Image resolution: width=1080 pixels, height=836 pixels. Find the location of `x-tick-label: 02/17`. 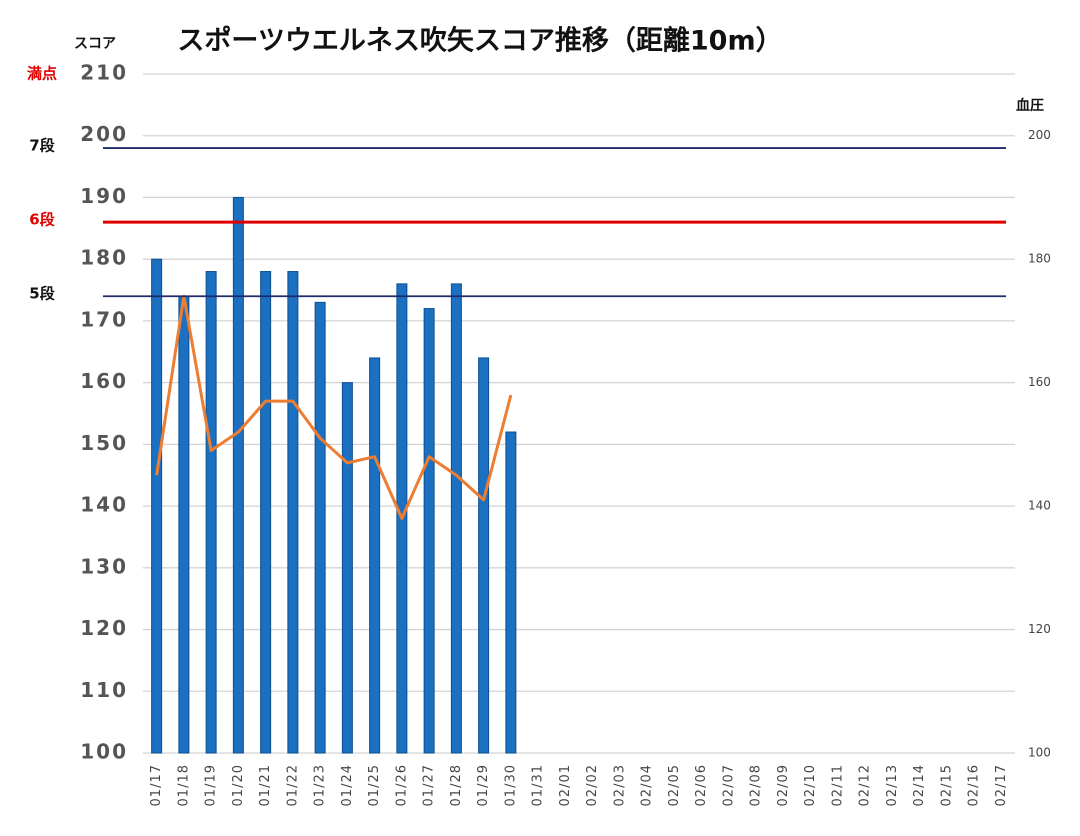

x-tick-label: 02/17 is located at coordinates (1001, 785).